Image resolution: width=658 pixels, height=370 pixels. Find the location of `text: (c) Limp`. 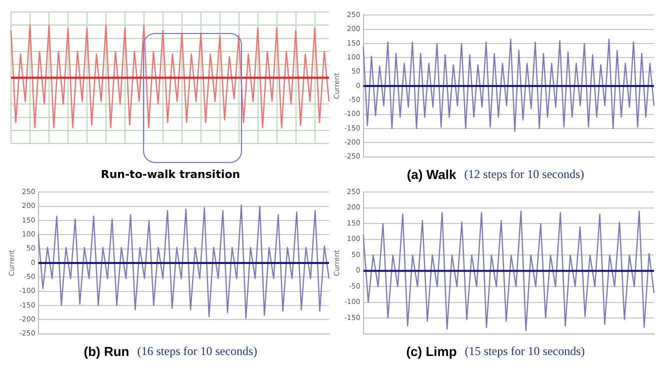

text: (c) Limp is located at coordinates (431, 351).